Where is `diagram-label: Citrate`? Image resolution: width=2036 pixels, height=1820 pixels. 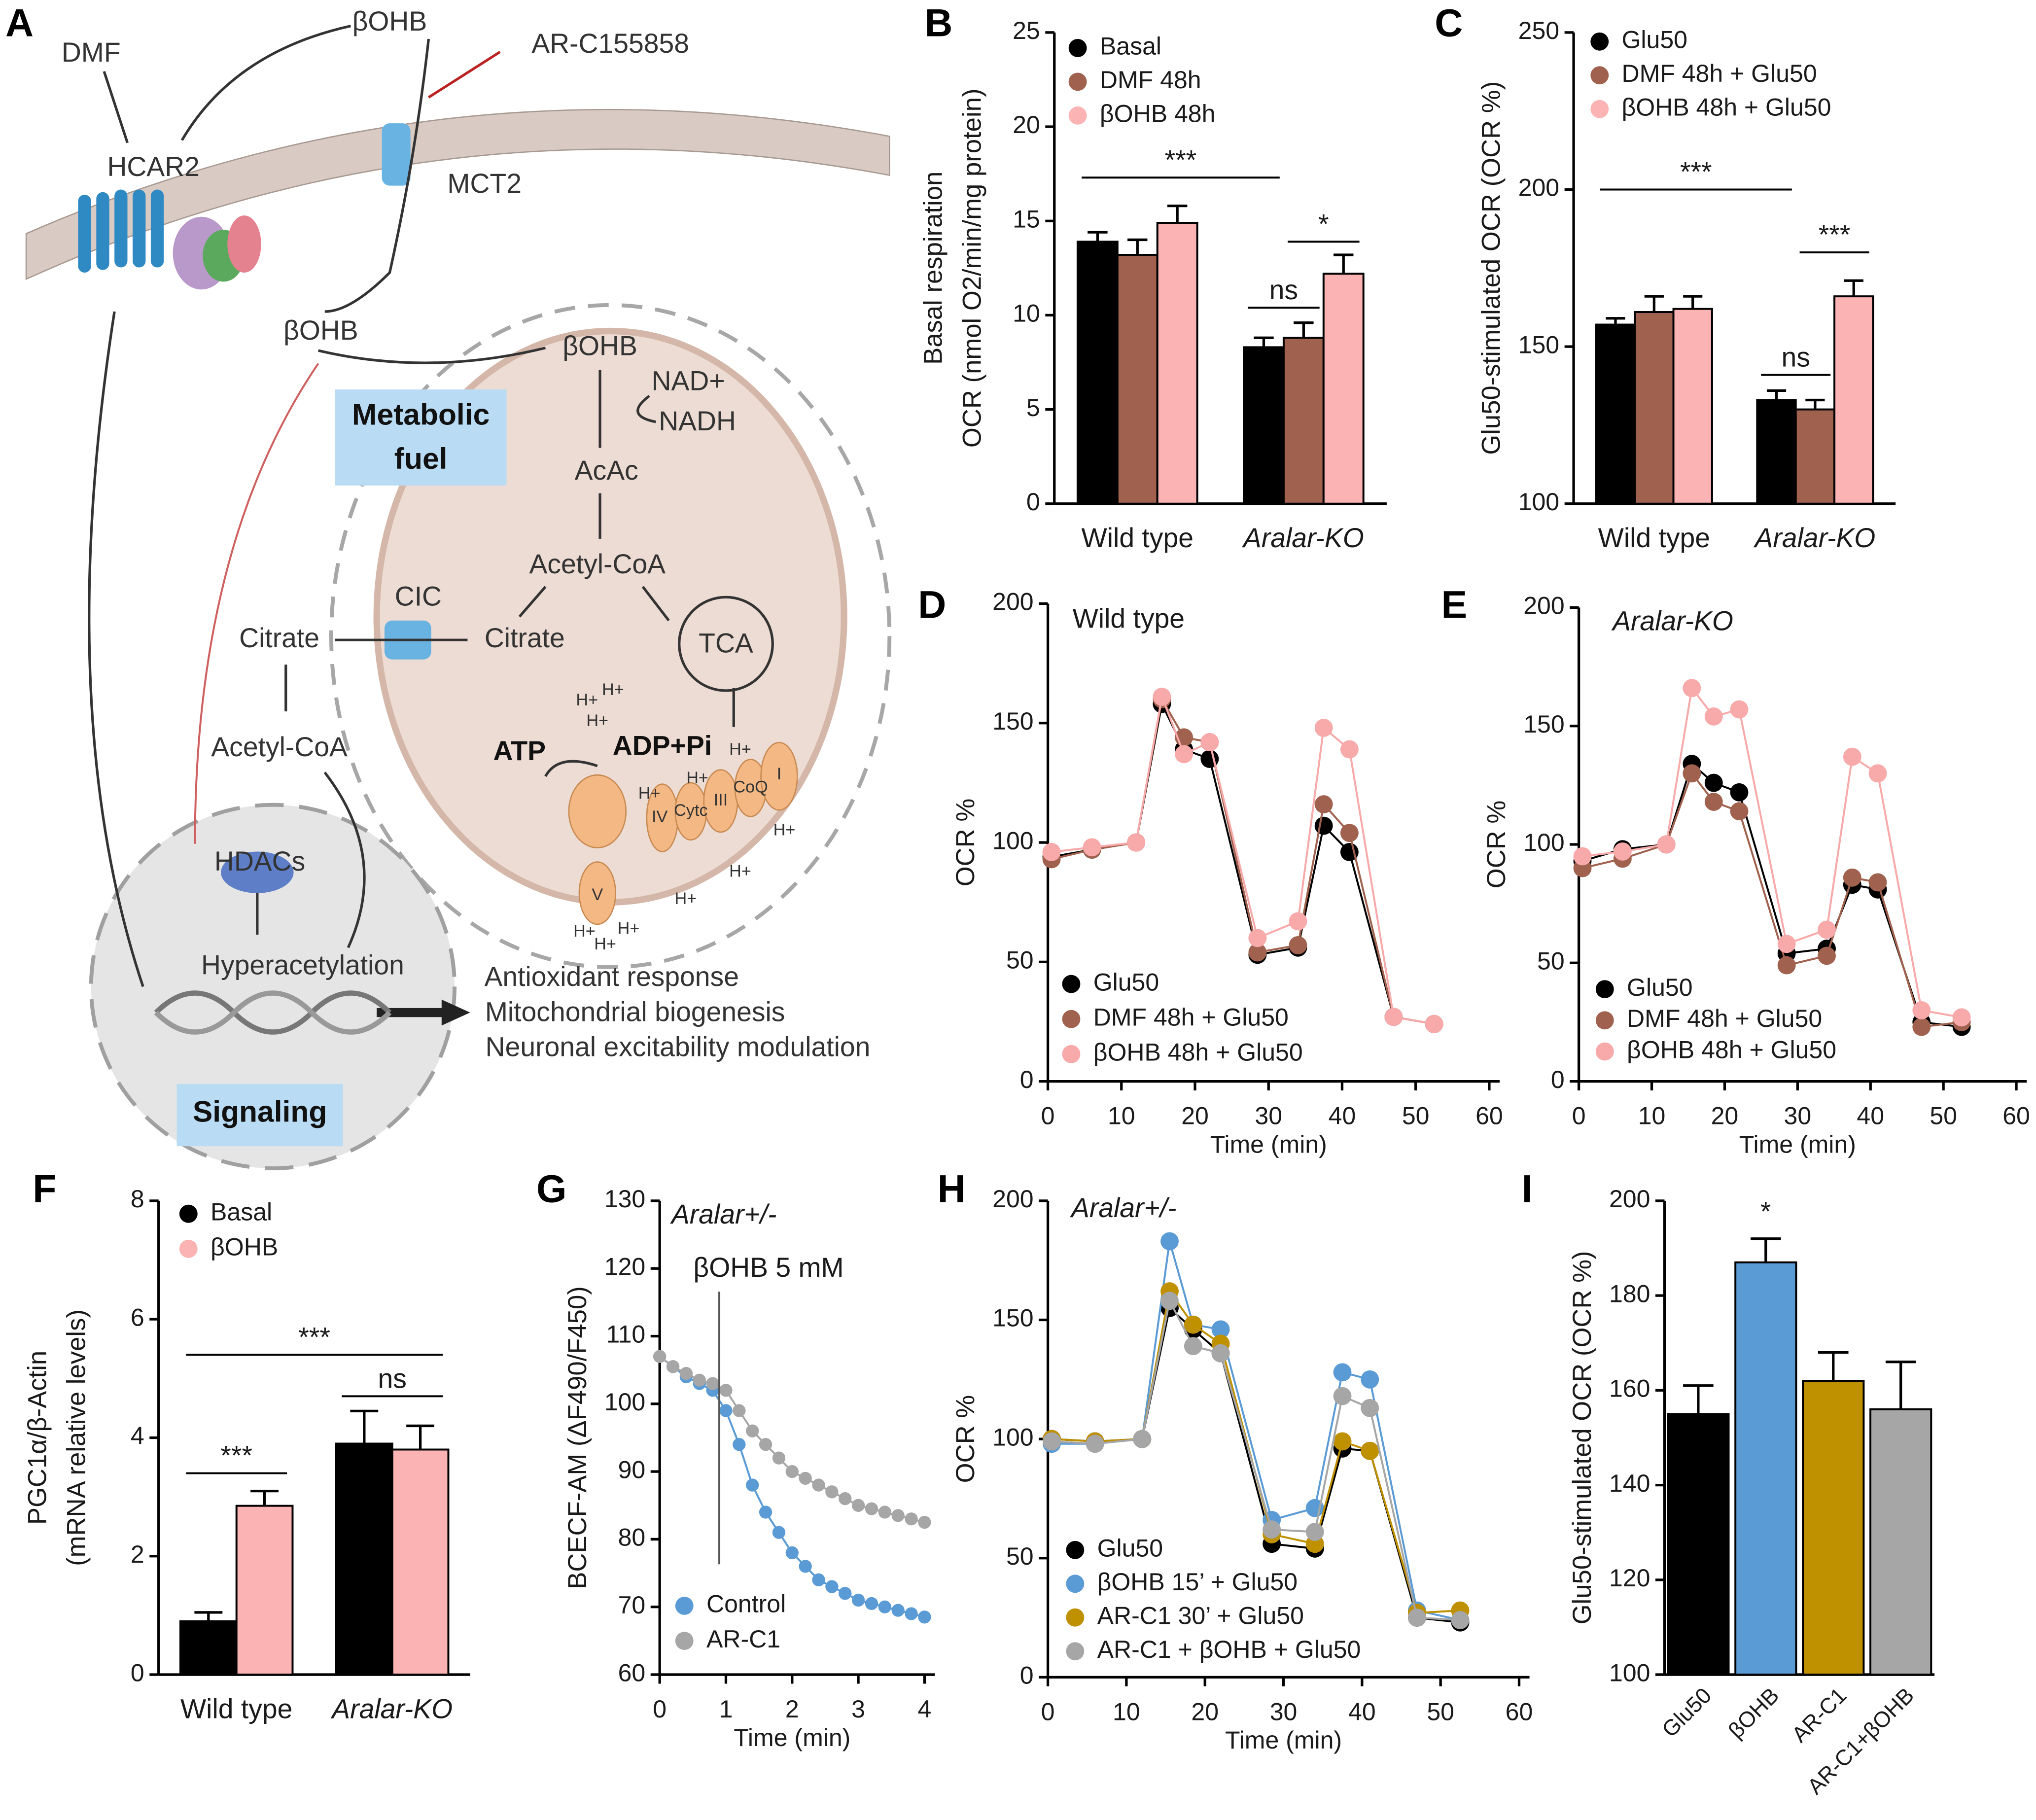
diagram-label: Citrate is located at coordinates (525, 638).